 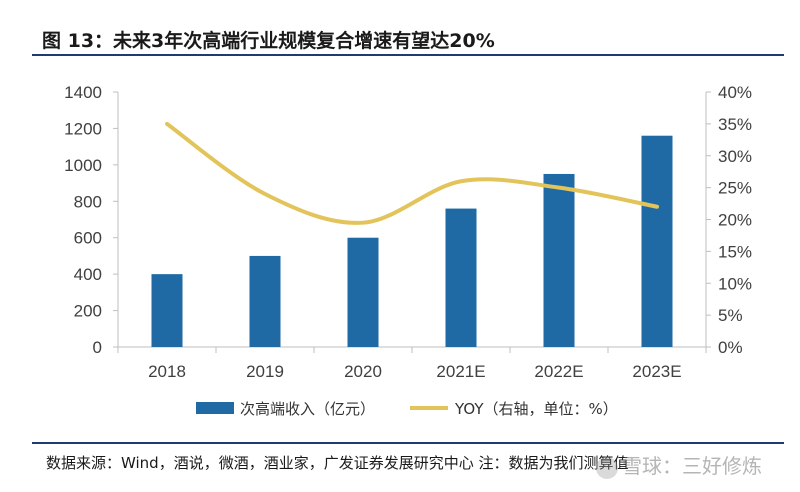 I want to click on x-tick-label: 2020, so click(x=363, y=371).